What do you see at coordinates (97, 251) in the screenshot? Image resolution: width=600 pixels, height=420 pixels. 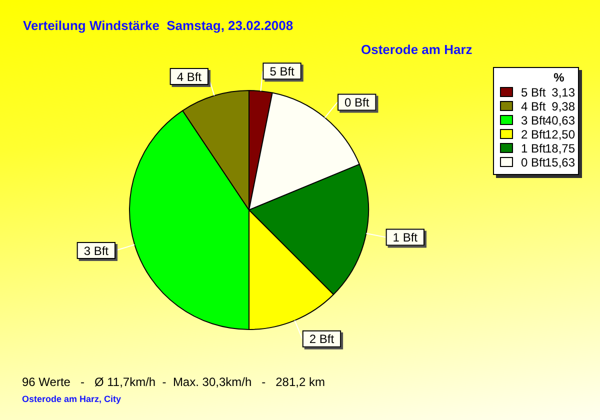 I see `slice-label: 3 Bft` at bounding box center [97, 251].